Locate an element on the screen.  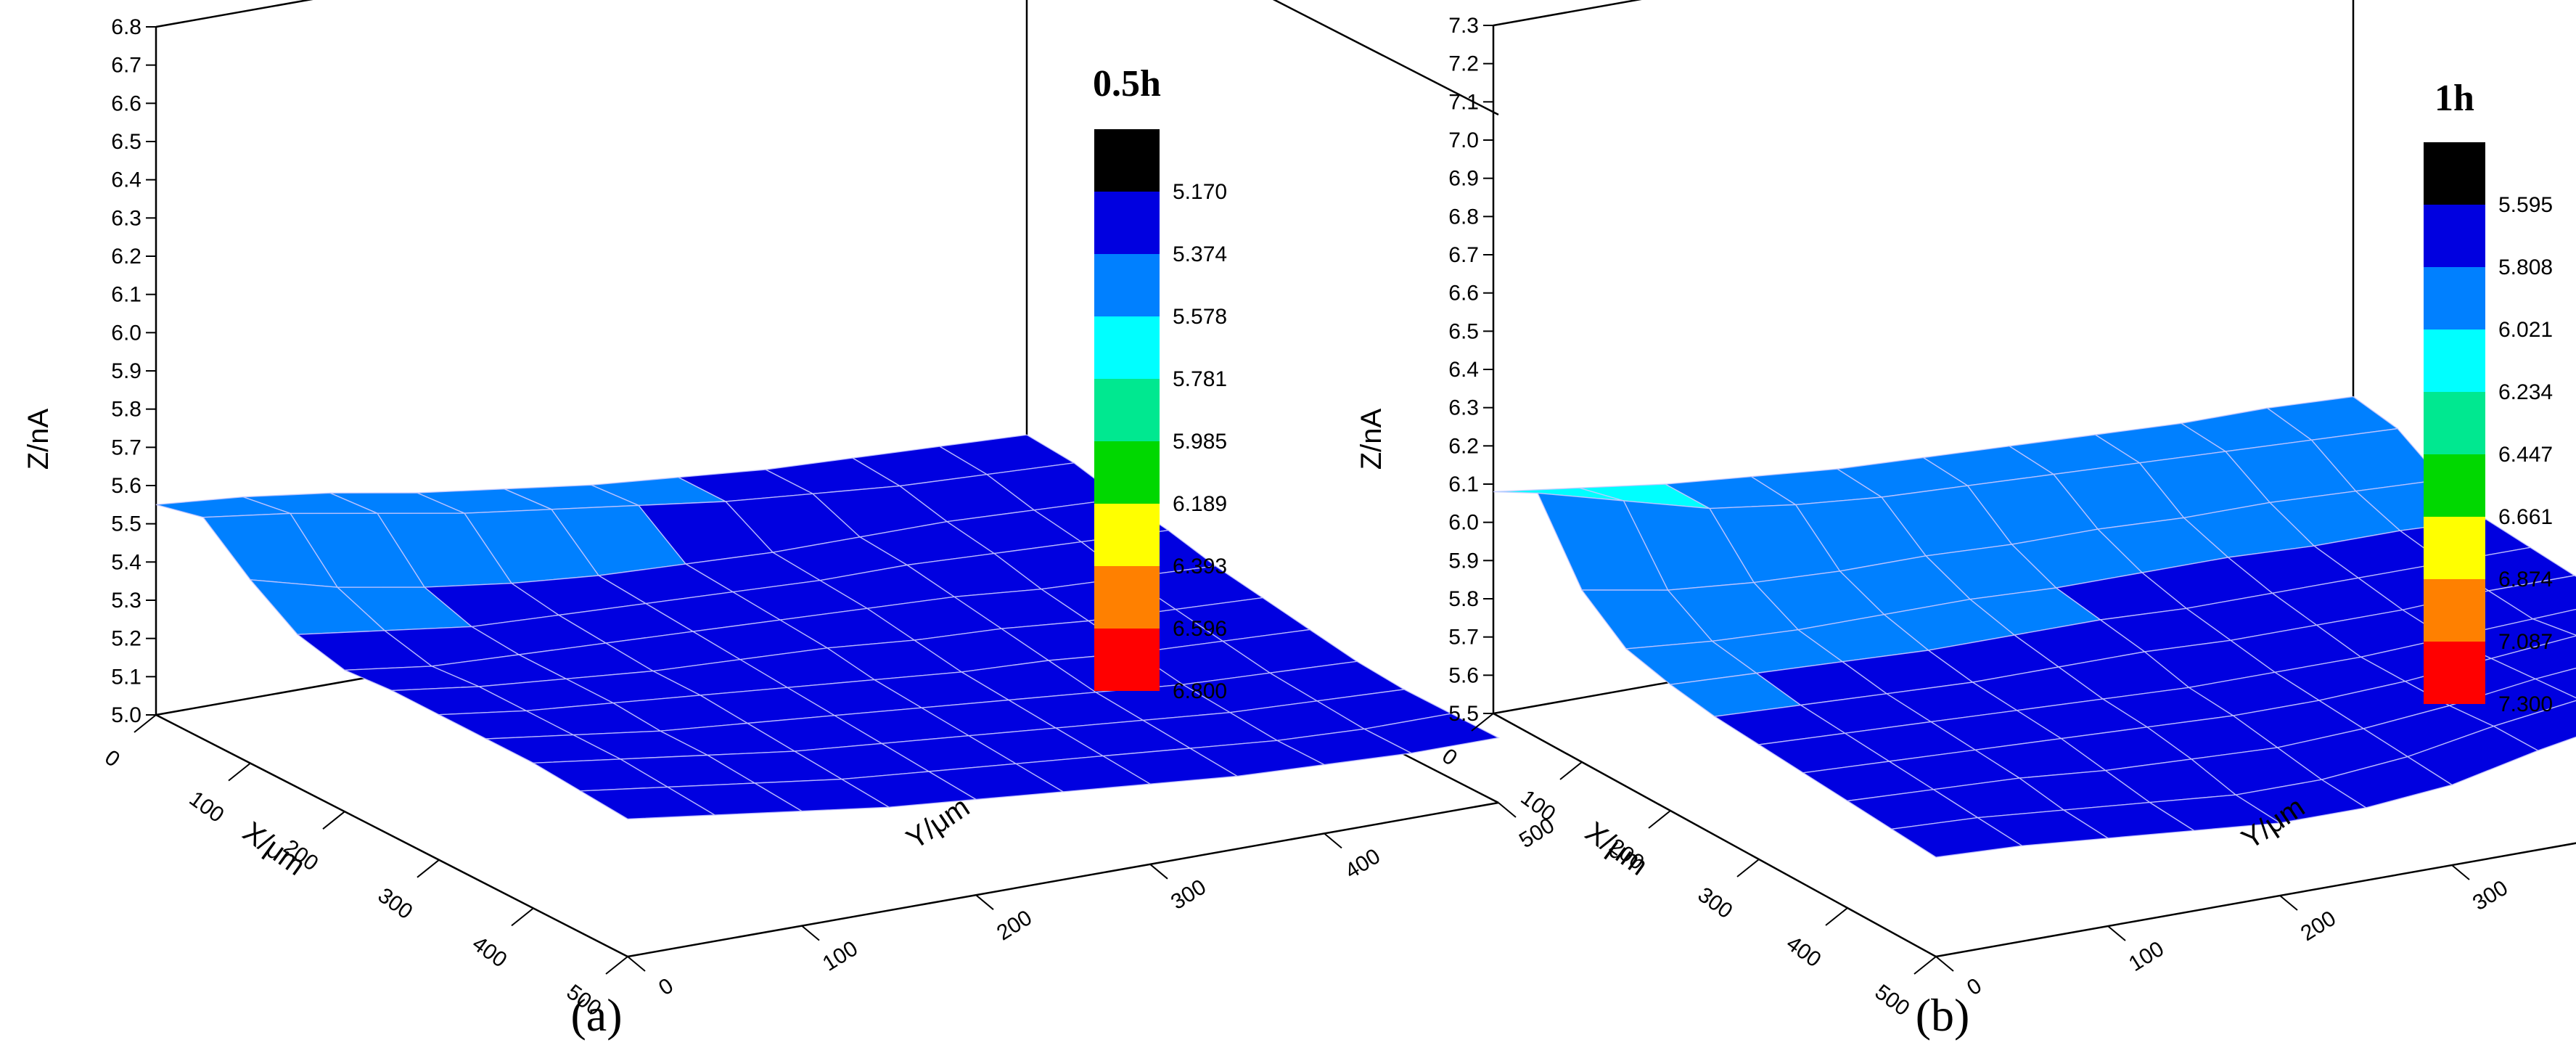
z-tick-label: 5.9 is located at coordinates (1463, 561).